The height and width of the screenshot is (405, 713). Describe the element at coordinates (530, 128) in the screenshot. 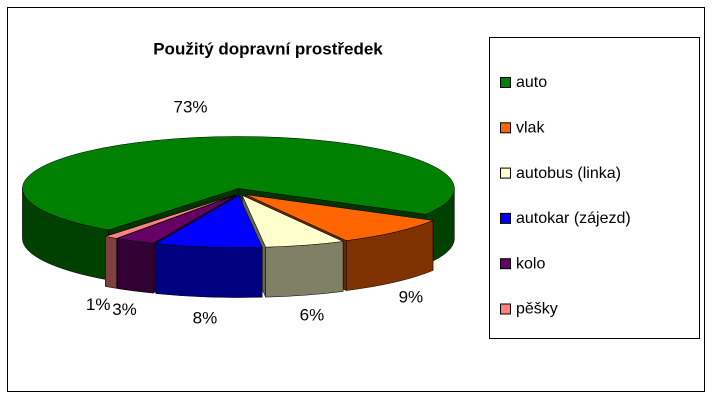

I see `legend-label: vlak` at that location.